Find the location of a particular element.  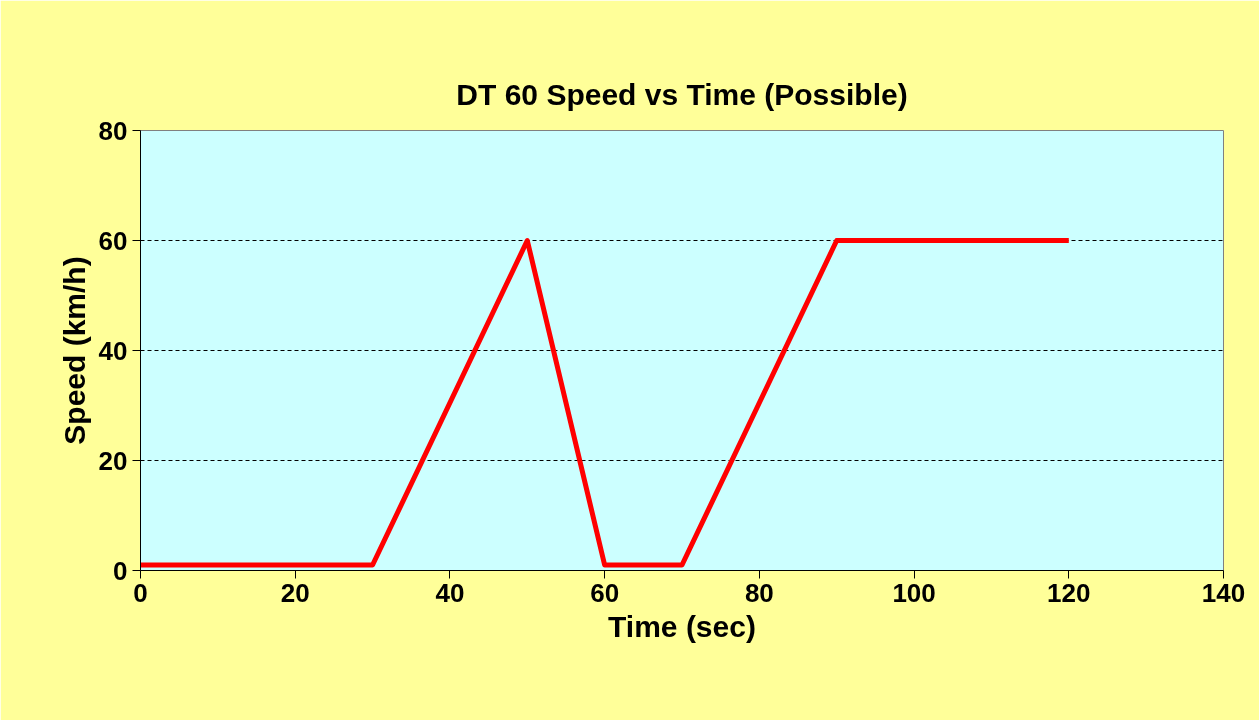

x-tick-label: 40 is located at coordinates (450, 592).